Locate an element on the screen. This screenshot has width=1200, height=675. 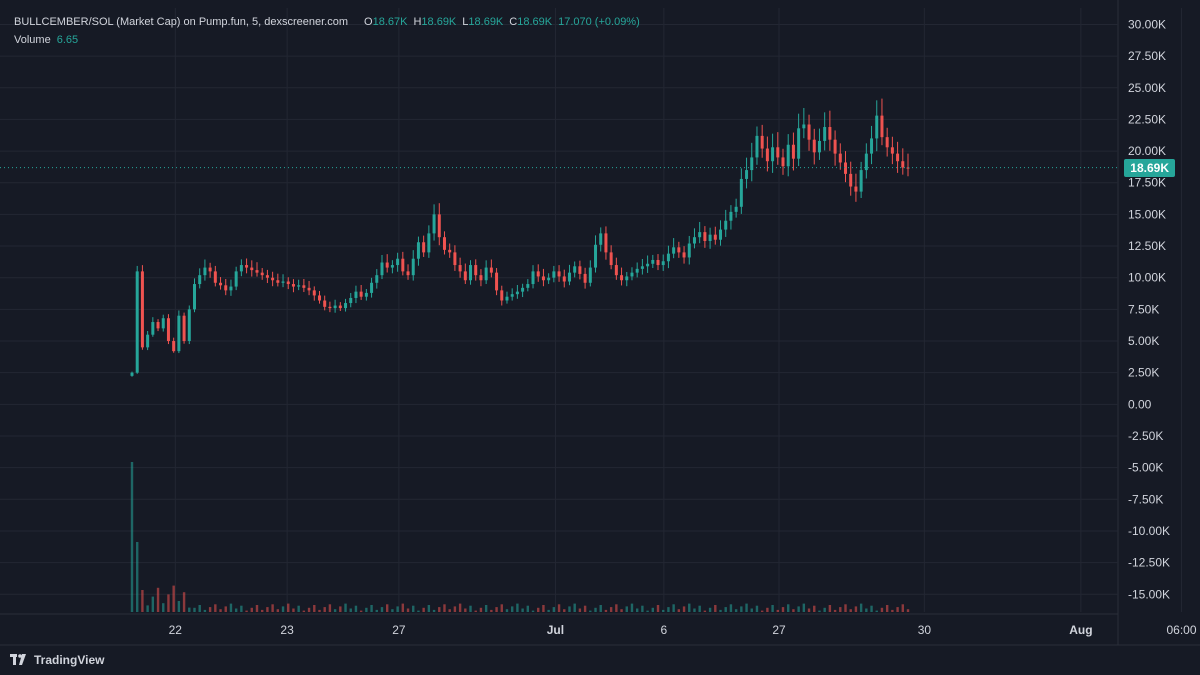
tradingview-brand: TradingView is located at coordinates (57, 660).